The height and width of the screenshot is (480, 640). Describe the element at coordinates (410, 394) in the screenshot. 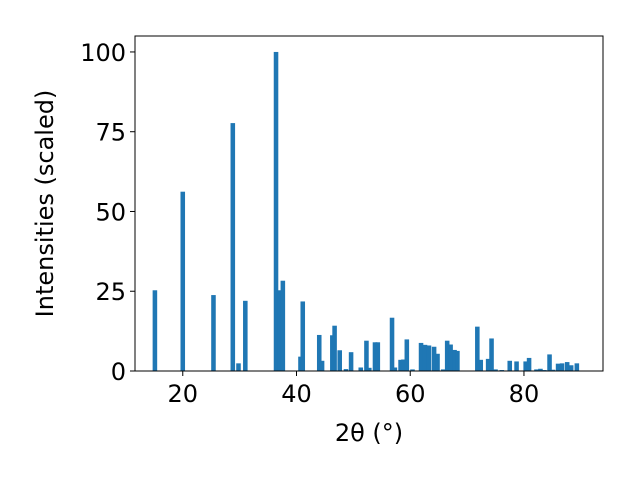

I see `x-tick-label: 60` at that location.